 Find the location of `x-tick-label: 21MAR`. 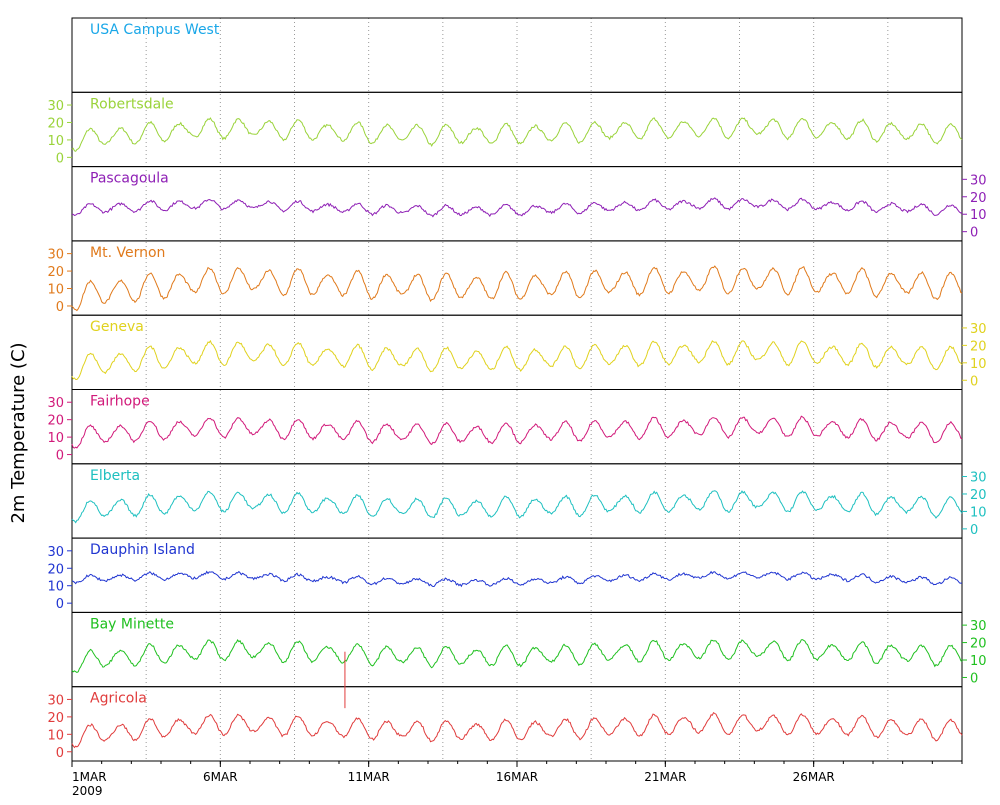

x-tick-label: 21MAR is located at coordinates (665, 777).